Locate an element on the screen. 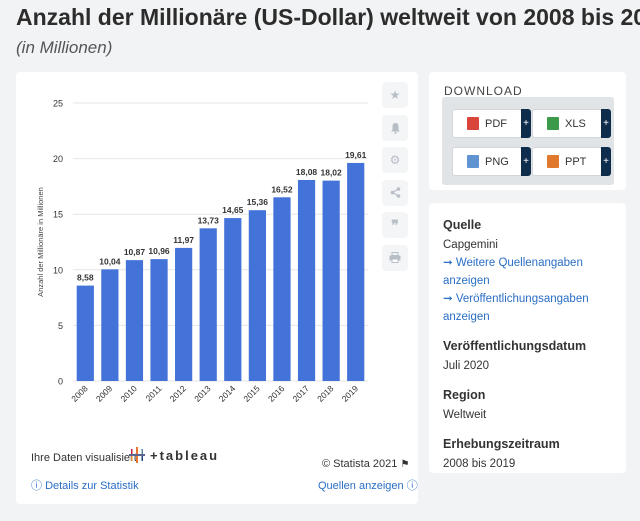 Image resolution: width=640 pixels, height=521 pixels. x-tick-label: 2018 is located at coordinates (325, 393).